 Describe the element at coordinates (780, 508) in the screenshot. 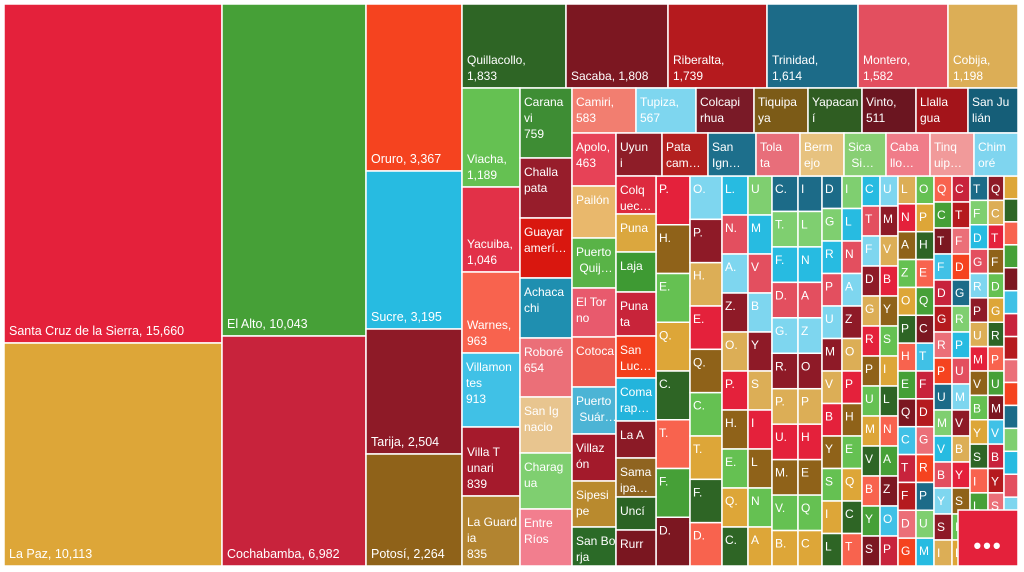

I see `treemap-cell-small-label: V.` at that location.